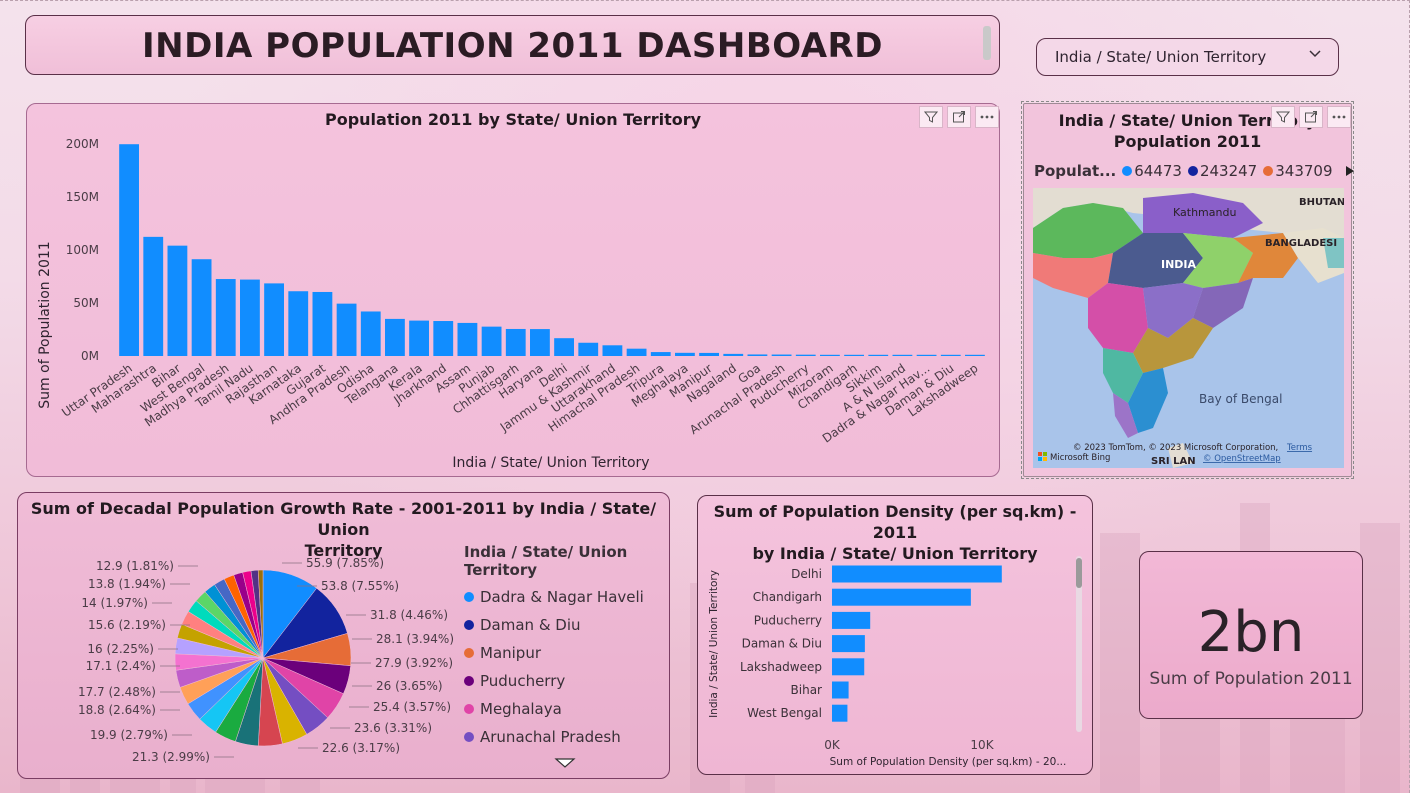  I want to click on map-legend-item: 243247, so click(1222, 171).